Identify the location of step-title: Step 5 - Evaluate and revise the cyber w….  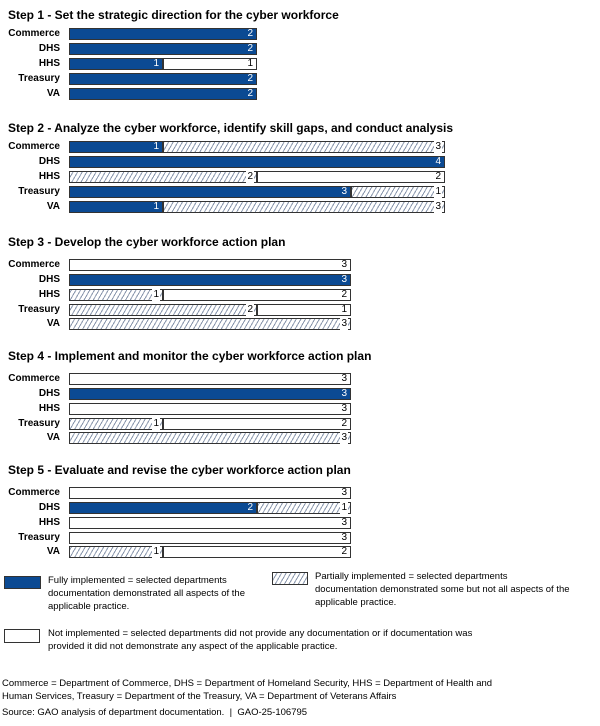
(179, 470).